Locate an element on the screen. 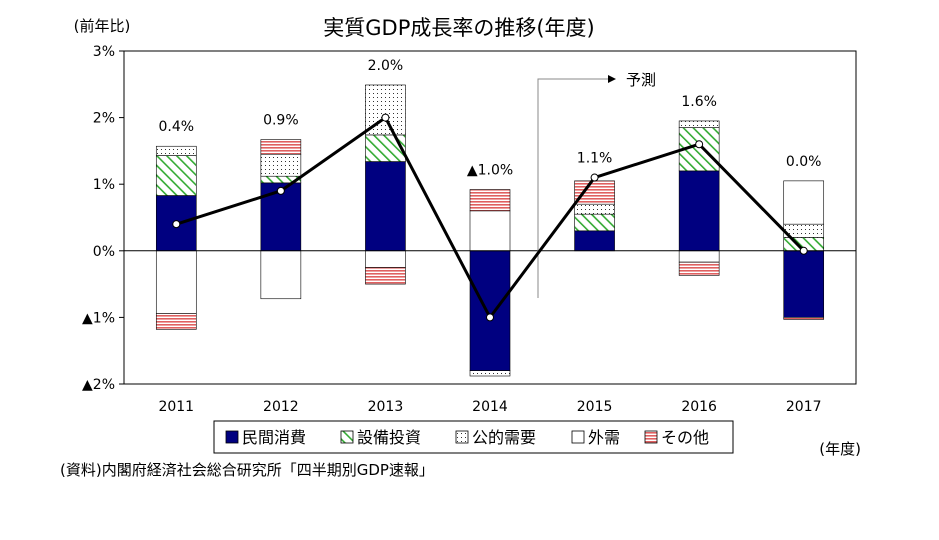 The height and width of the screenshot is (540, 939). legend-label: 公的需要 is located at coordinates (504, 437).